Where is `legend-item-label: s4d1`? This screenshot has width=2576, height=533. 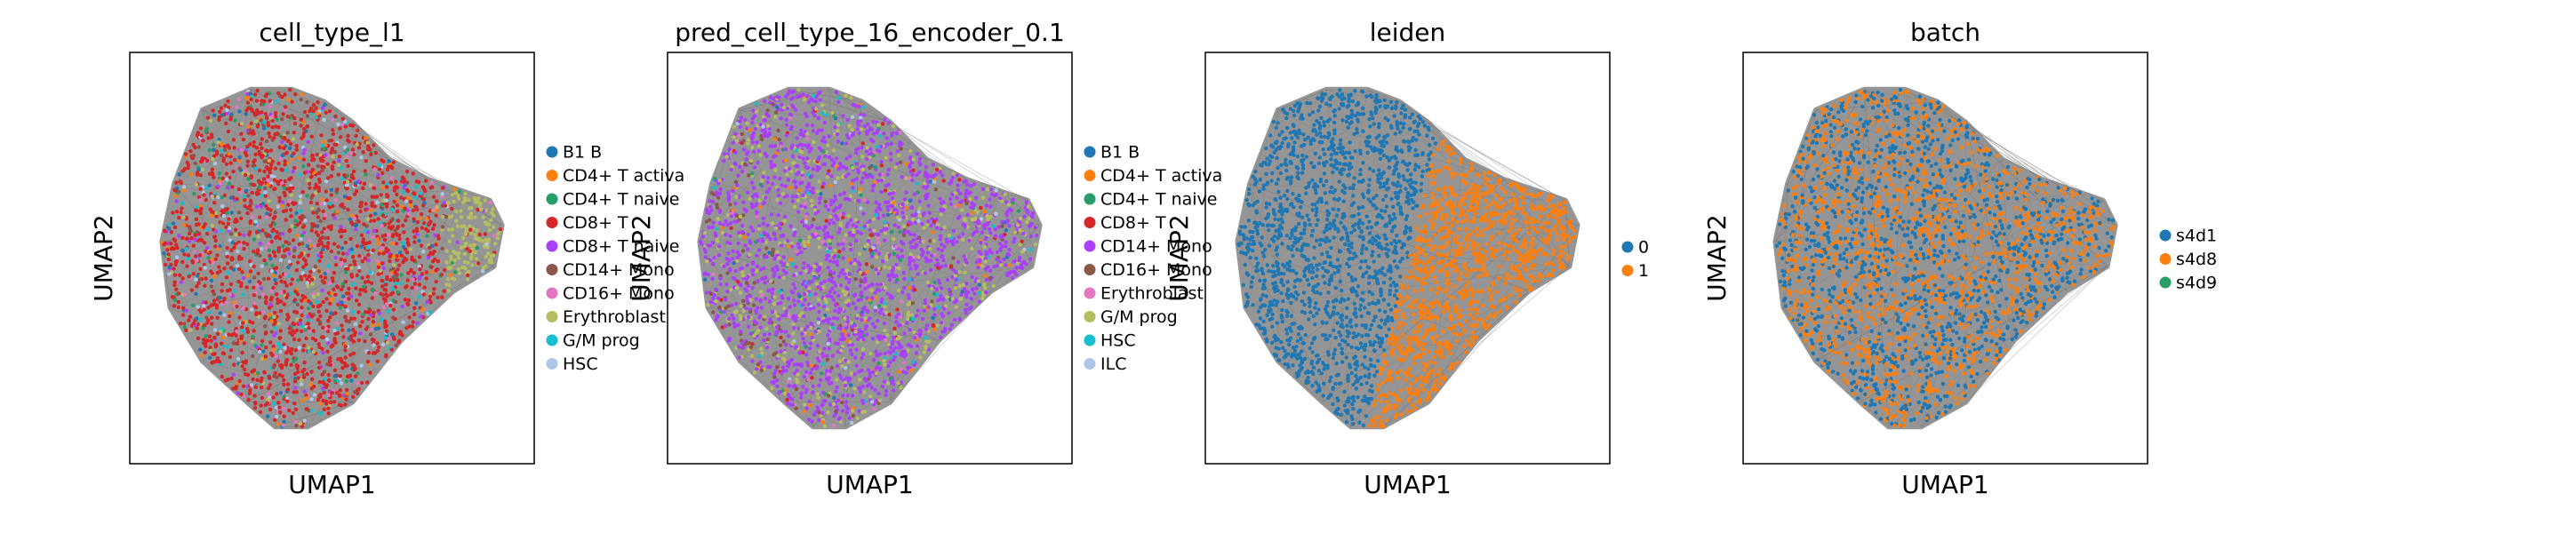
legend-item-label: s4d1 is located at coordinates (2196, 236).